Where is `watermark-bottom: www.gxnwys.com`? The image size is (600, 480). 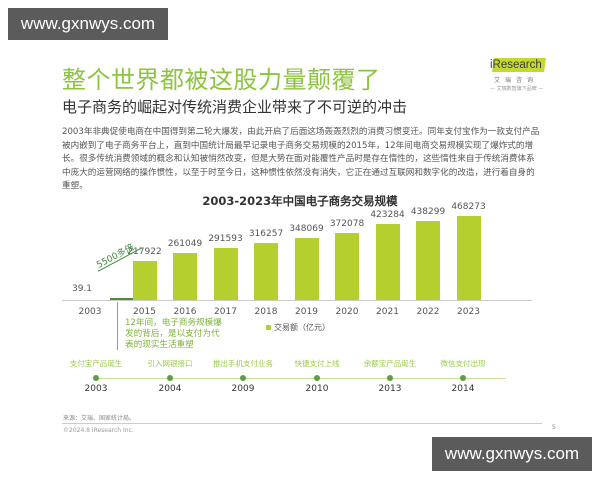
watermark-bottom: www.gxnwys.com is located at coordinates (512, 454).